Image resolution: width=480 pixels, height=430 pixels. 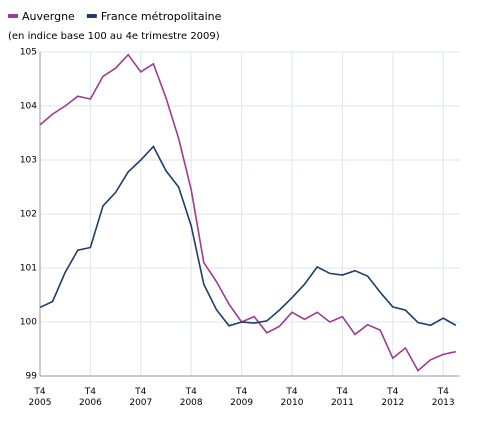 I want to click on legend-label: France métropolitaine, so click(x=161, y=16).